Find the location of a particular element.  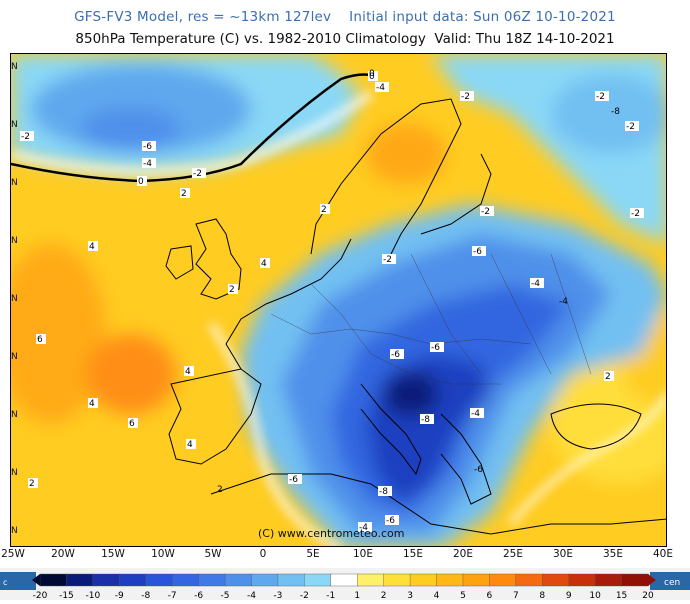

legend-tick-label: -1 is located at coordinates (330, 595).